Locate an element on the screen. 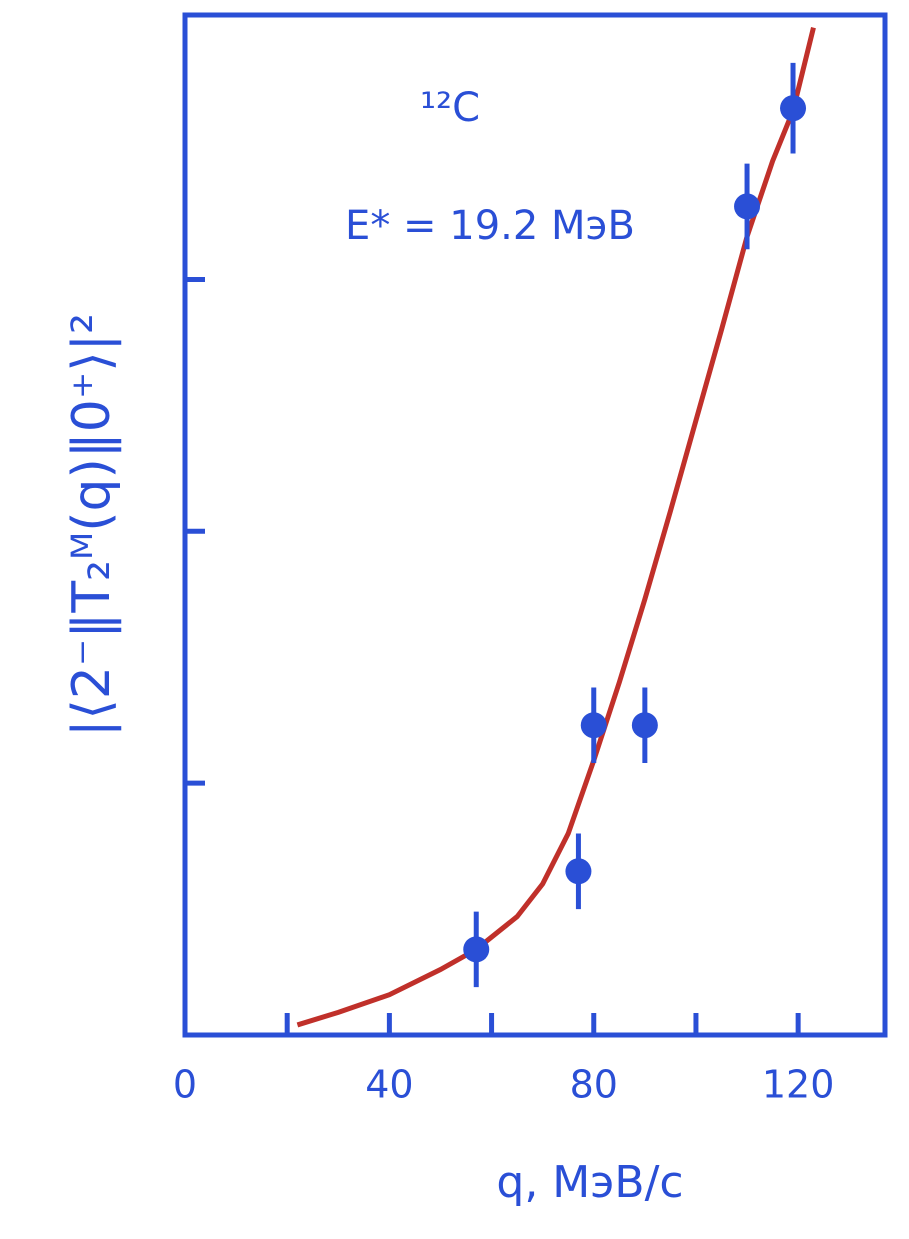 This screenshot has width=909, height=1239. annotation: E* = 19.2 МэВ is located at coordinates (490, 226).